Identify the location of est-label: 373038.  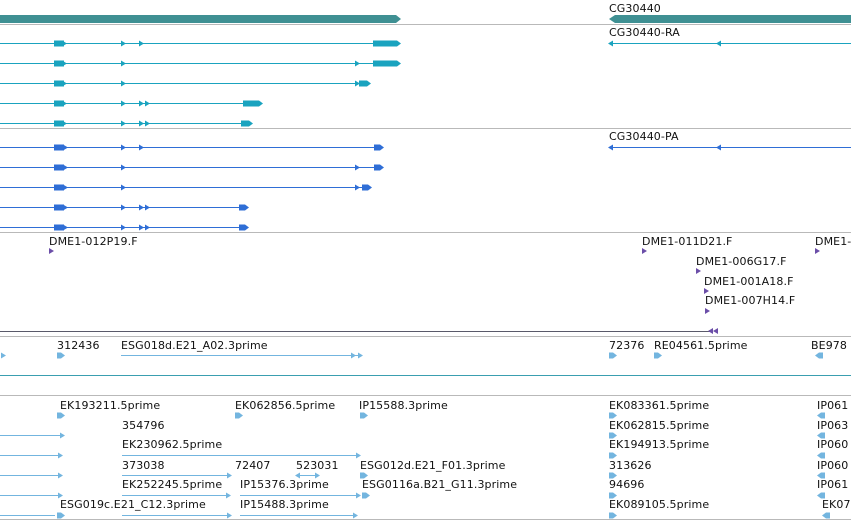
(143, 465).